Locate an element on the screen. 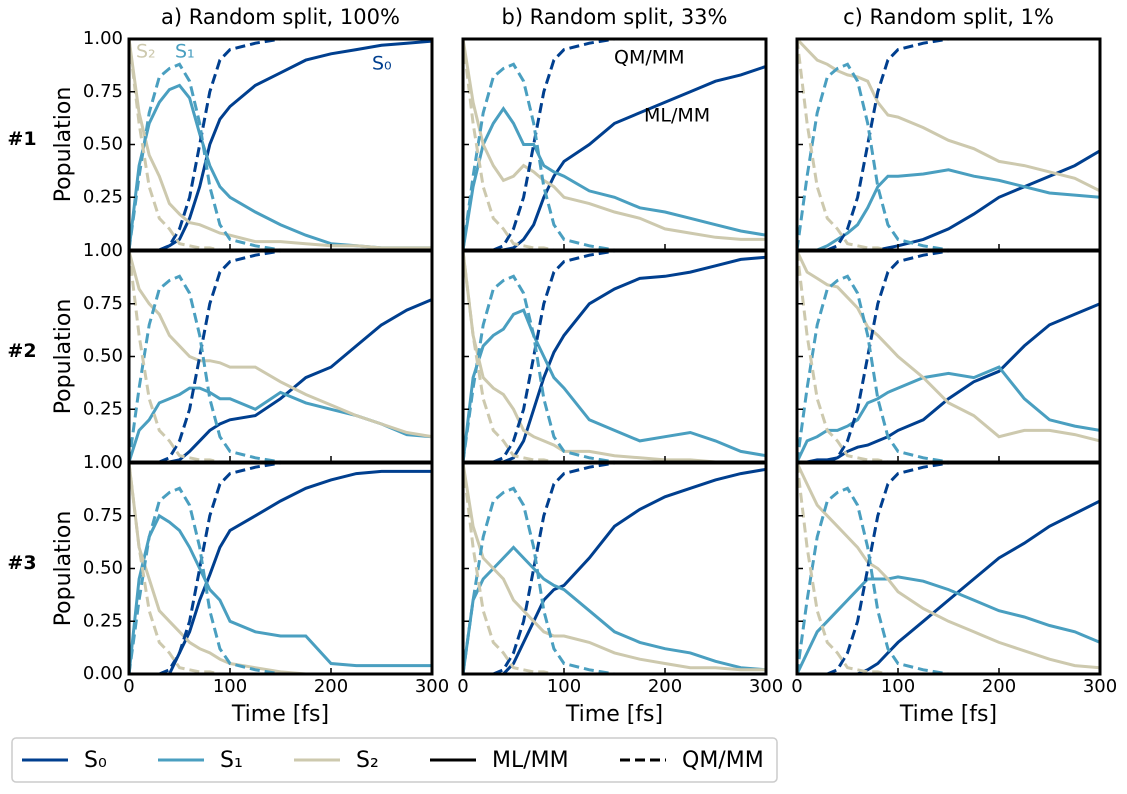  row-label: #1 is located at coordinates (21, 139).